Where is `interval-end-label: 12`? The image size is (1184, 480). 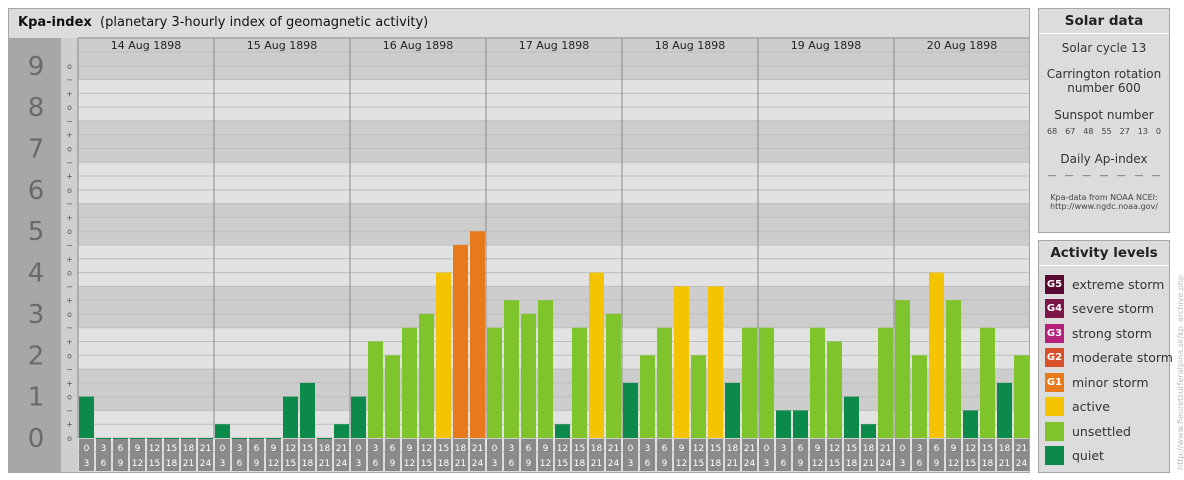 interval-end-label: 12 is located at coordinates (817, 464).